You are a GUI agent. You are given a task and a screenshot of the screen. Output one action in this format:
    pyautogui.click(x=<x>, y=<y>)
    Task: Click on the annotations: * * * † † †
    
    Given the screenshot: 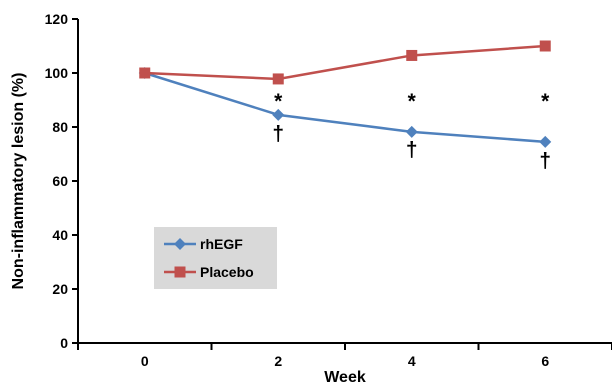 What is the action you would take?
    pyautogui.click(x=411, y=131)
    